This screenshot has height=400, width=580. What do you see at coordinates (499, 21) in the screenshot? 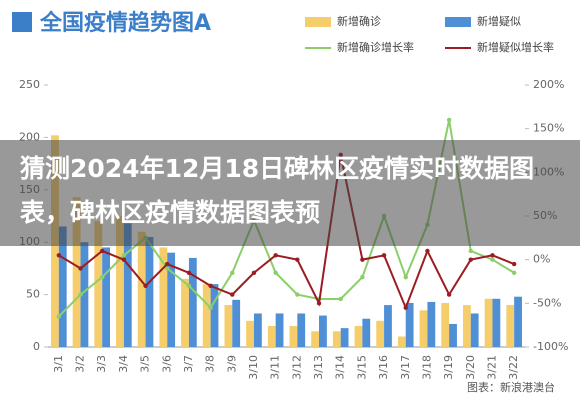
I see `legend-label: 新增疑似` at bounding box center [499, 21].